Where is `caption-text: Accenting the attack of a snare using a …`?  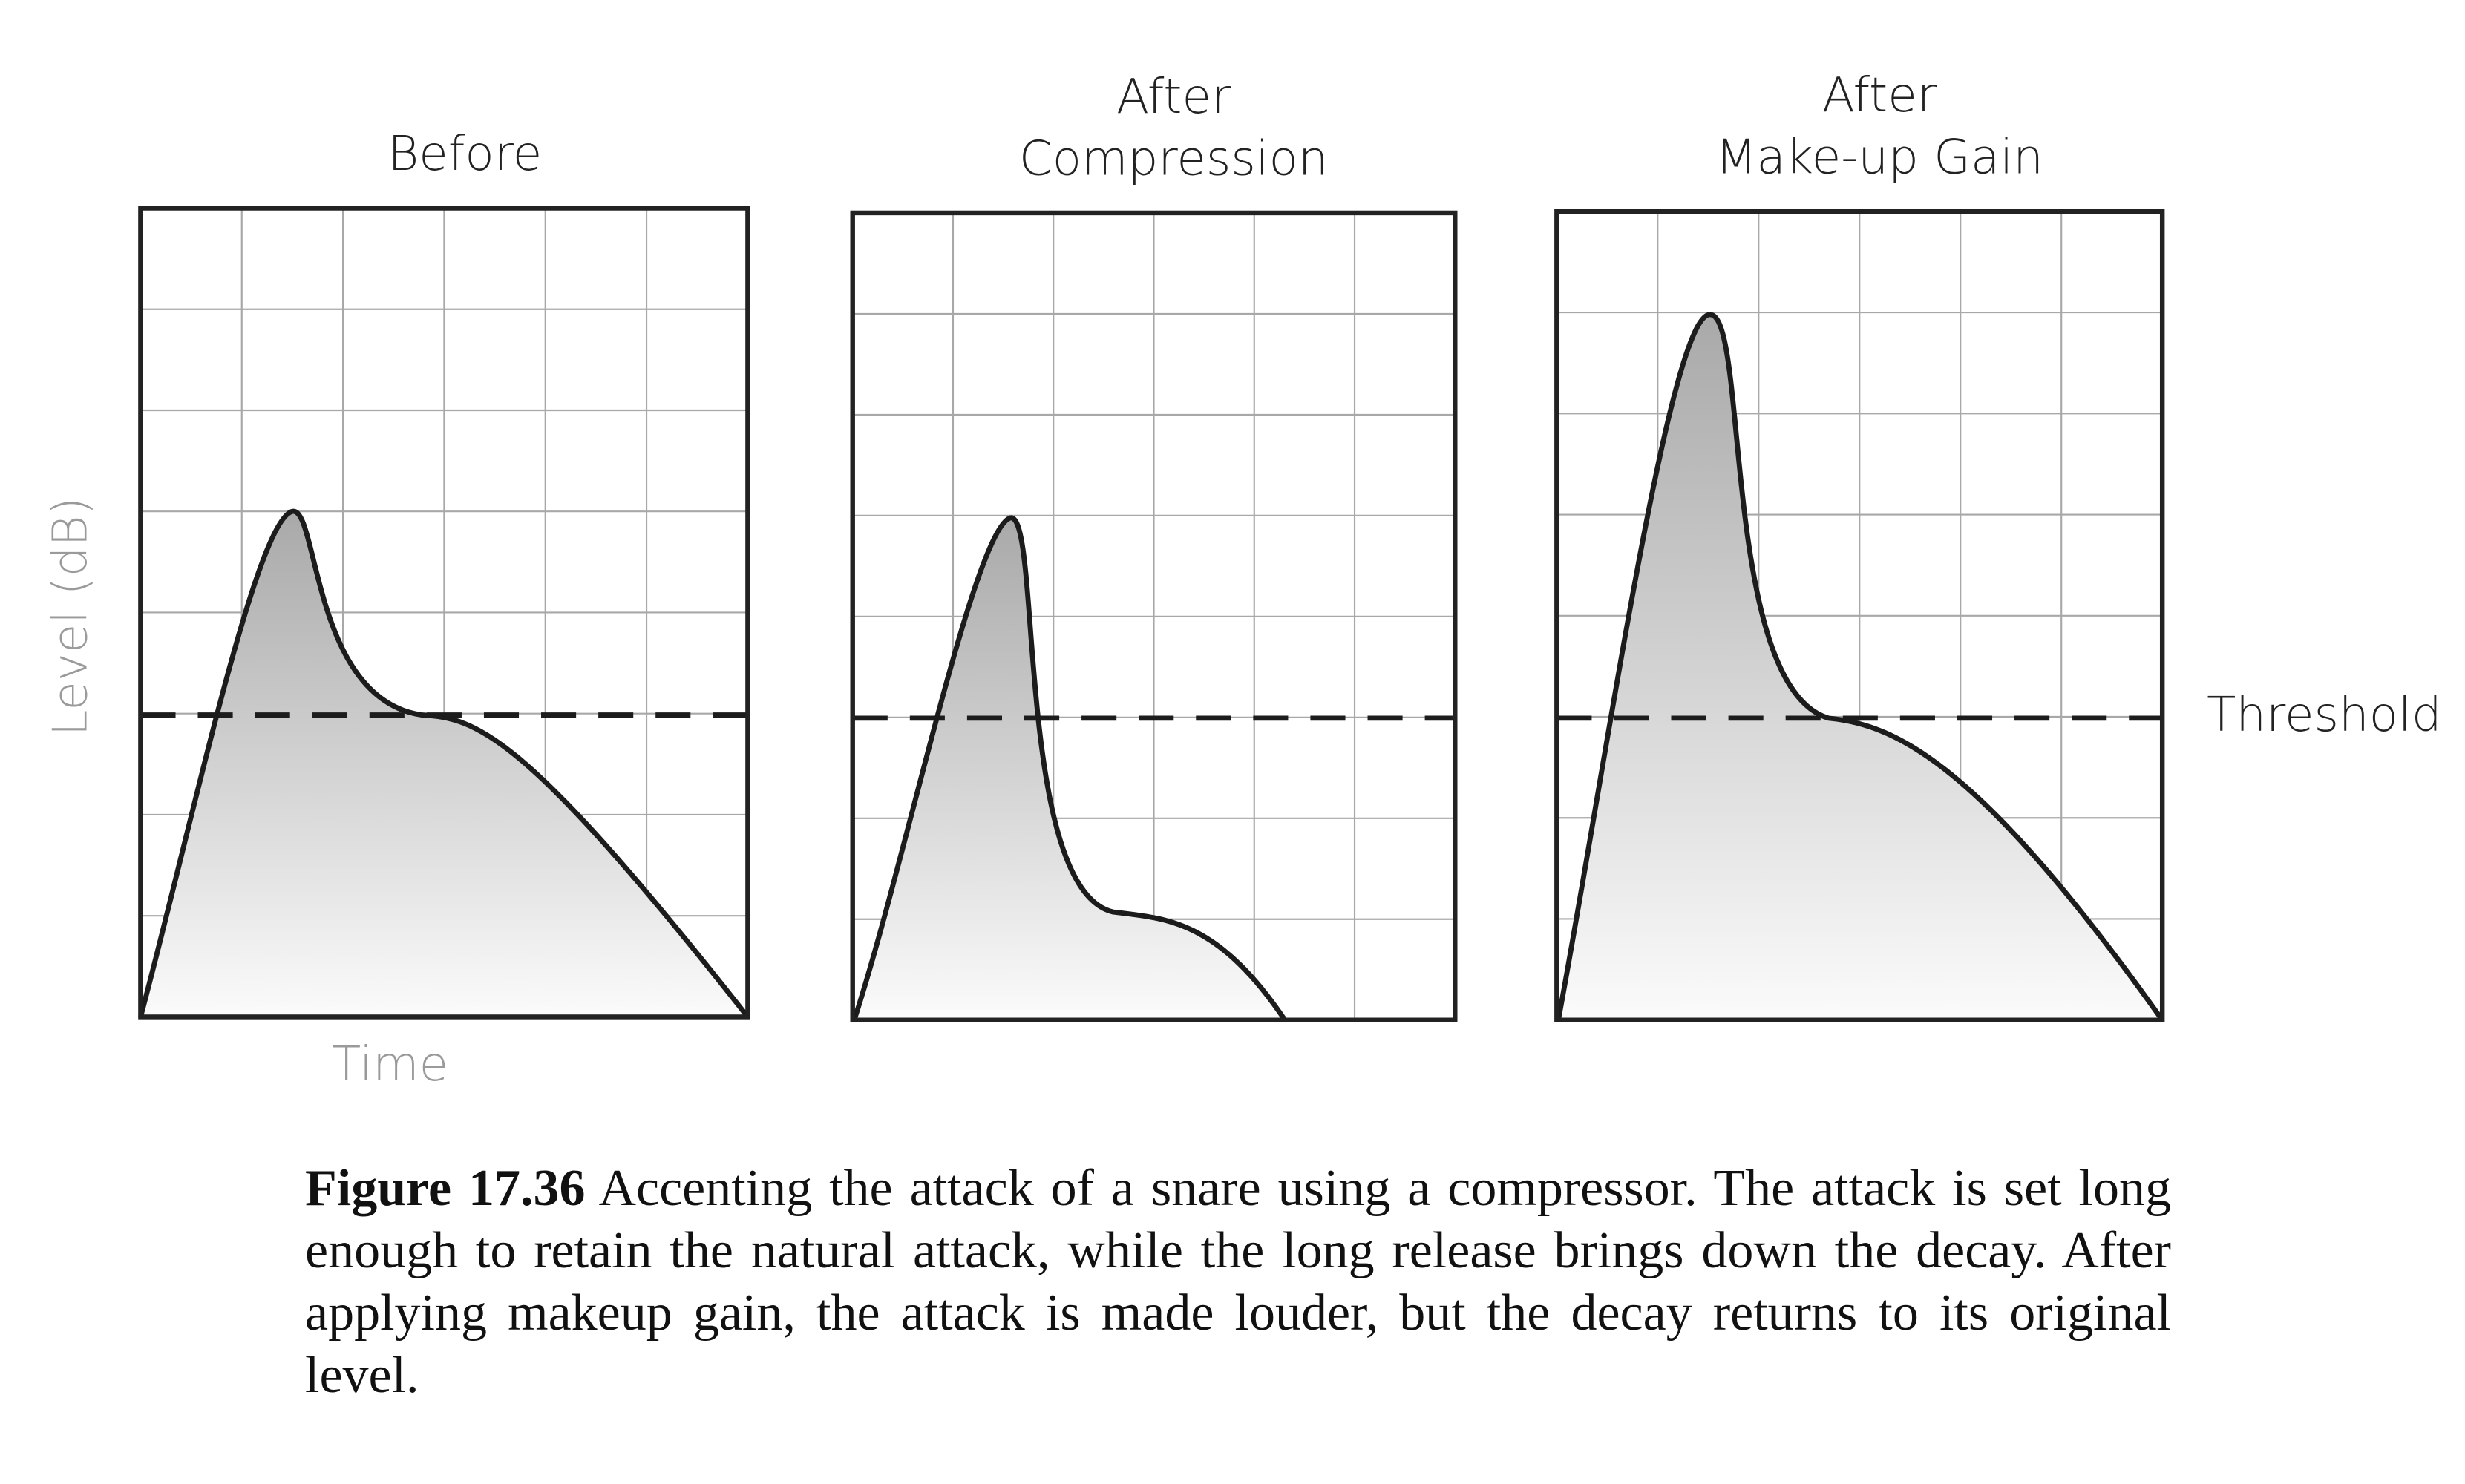
caption-text: Accenting the attack of a snare using a … is located at coordinates (1238, 1282).